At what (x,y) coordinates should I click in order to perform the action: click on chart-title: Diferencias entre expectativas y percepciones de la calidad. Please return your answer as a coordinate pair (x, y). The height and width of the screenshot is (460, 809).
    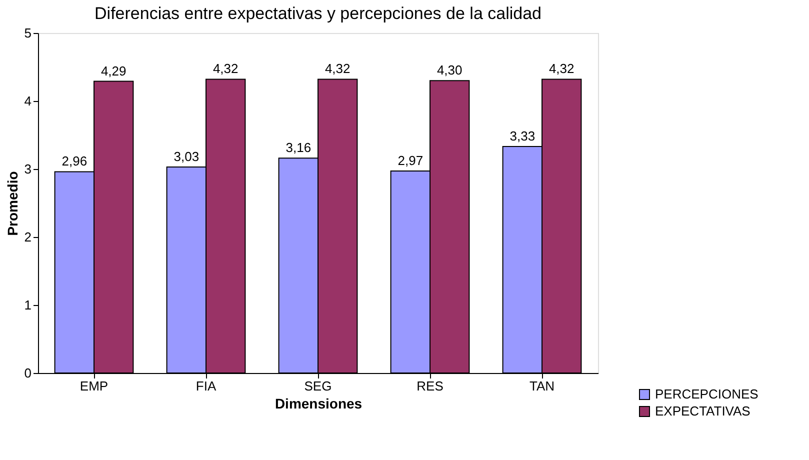
    Looking at the image, I should click on (318, 13).